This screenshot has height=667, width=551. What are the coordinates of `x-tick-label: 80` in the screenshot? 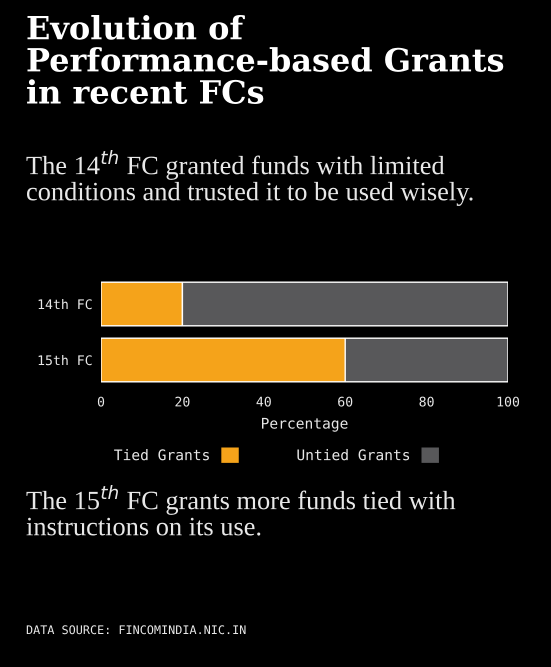 It's located at (427, 401).